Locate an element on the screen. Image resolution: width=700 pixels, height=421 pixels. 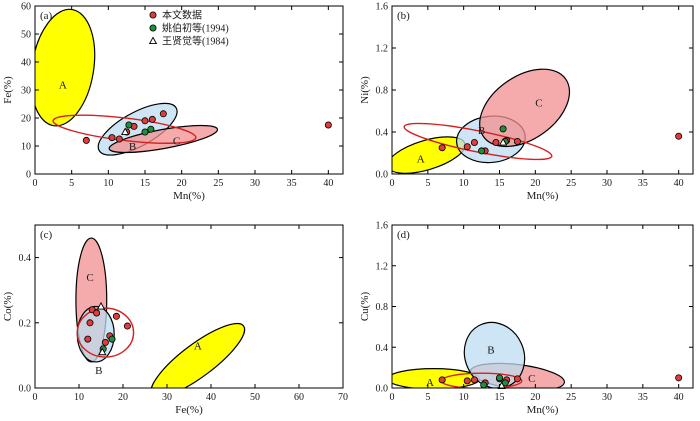
y-tick-label: 20 is located at coordinates (26, 119).